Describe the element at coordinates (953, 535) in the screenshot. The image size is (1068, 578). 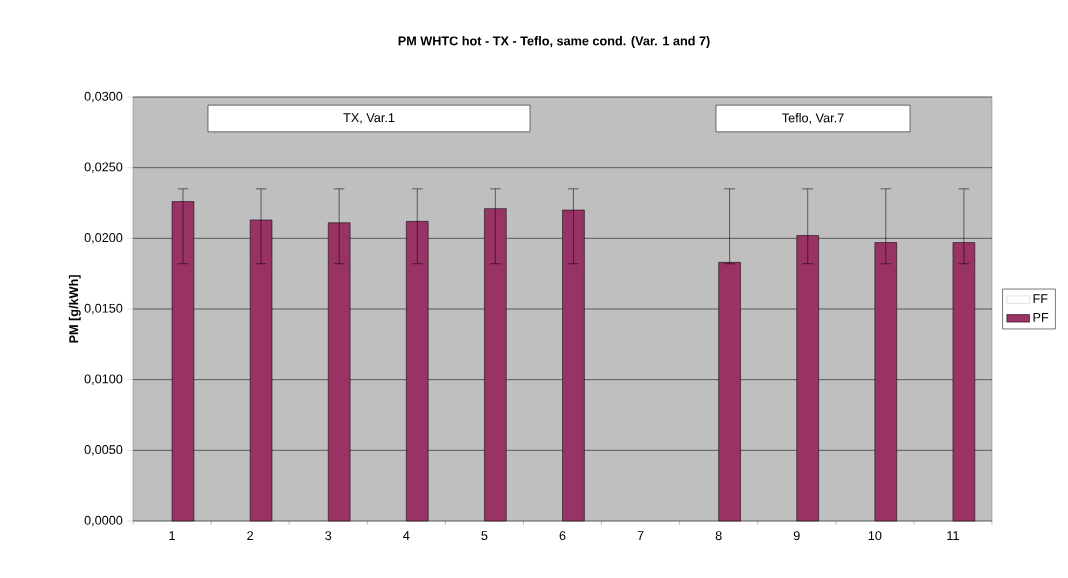
I see `x-tick-label: 11` at that location.